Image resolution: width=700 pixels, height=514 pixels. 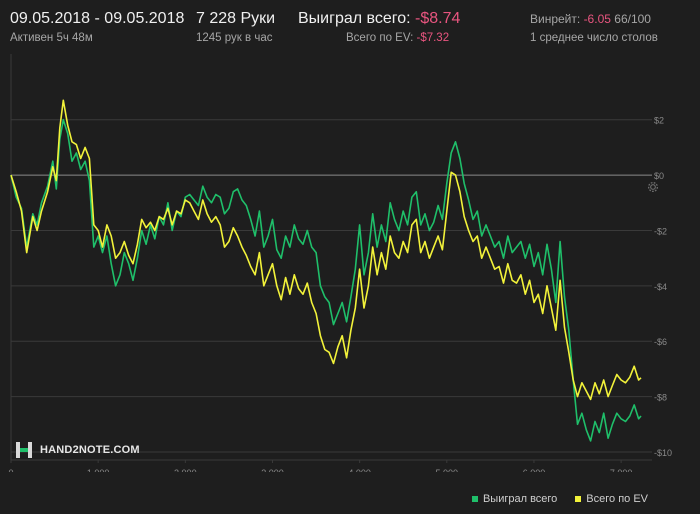 I want to click on winrate-rest: 66/100, so click(x=632, y=19).